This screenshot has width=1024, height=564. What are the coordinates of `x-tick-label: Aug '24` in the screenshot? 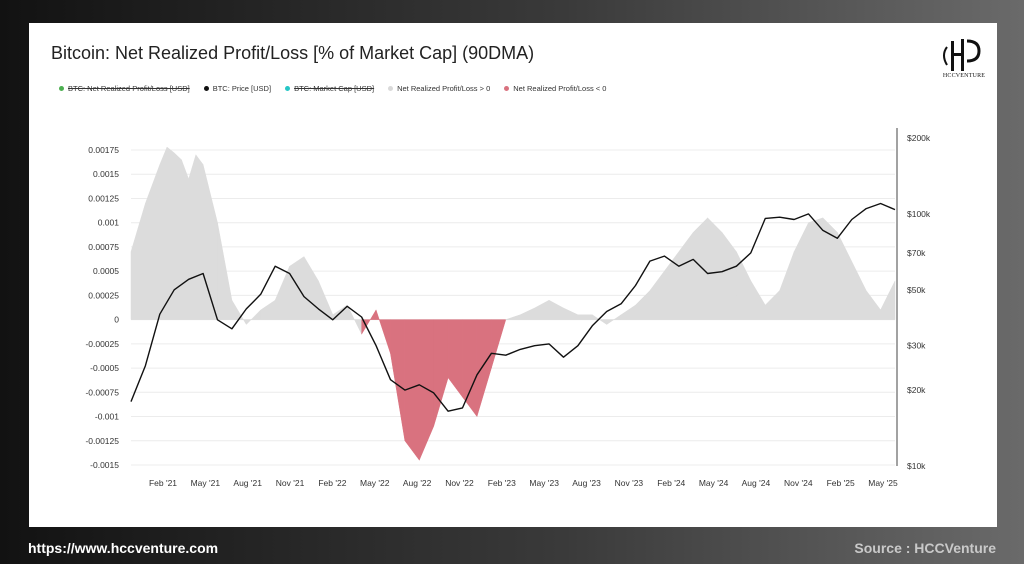 It's located at (756, 483).